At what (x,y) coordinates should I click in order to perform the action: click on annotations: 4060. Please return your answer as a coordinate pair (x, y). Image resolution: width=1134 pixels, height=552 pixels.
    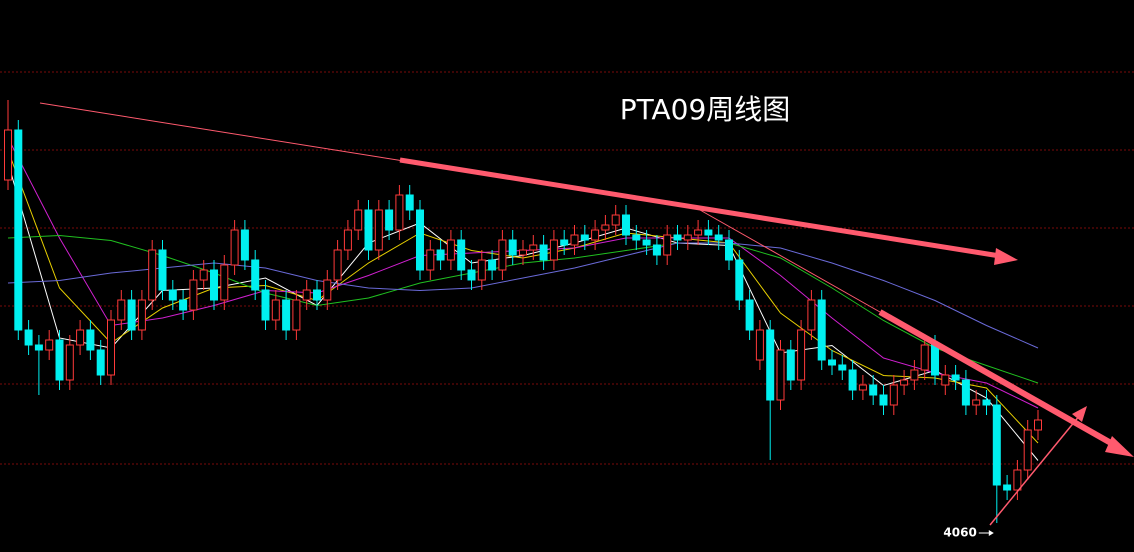
    Looking at the image, I should click on (968, 533).